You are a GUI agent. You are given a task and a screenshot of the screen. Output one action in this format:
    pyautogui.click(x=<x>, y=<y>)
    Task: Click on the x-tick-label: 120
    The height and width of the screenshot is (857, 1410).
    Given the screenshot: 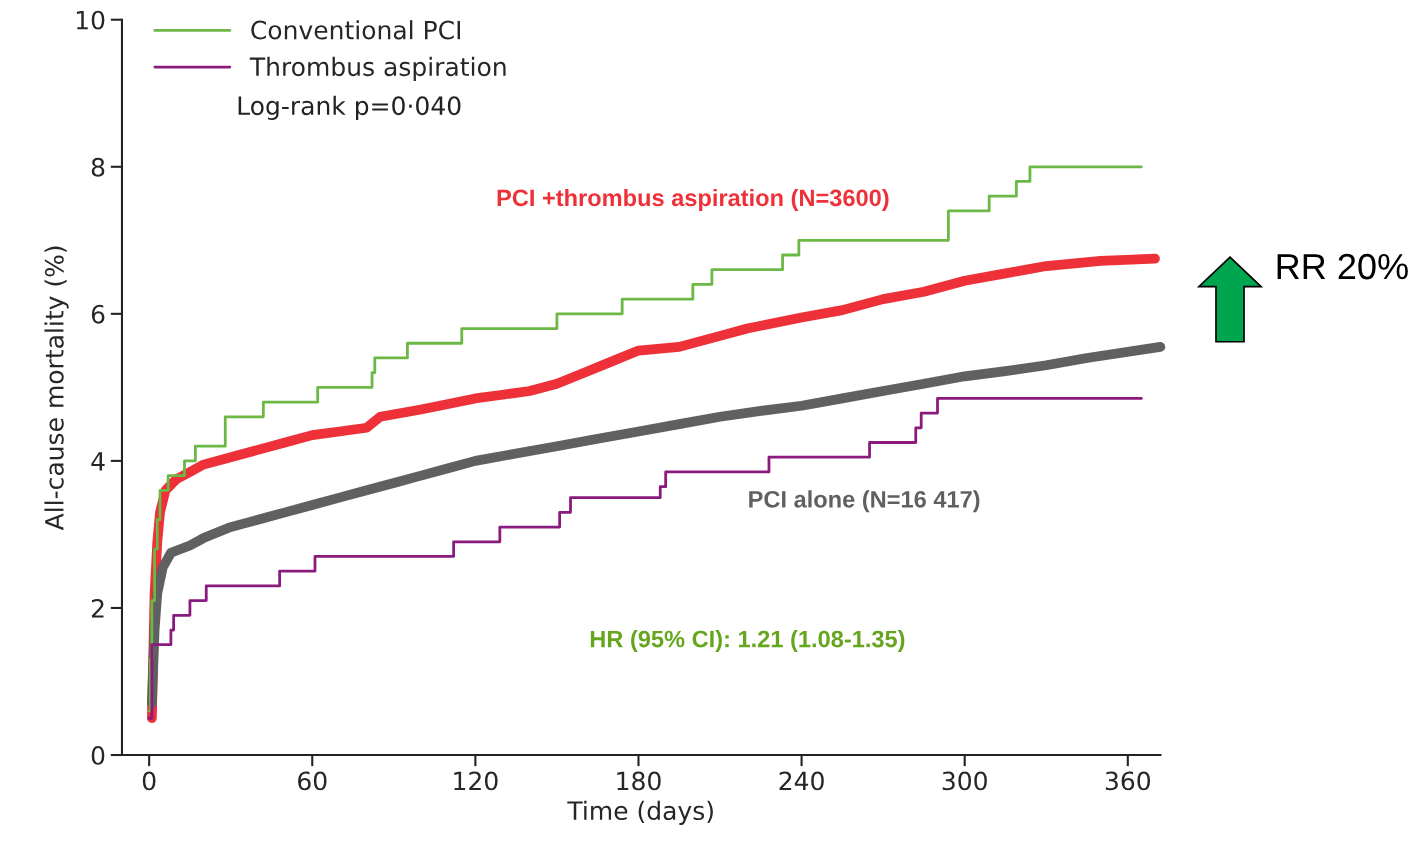 What is the action you would take?
    pyautogui.click(x=476, y=781)
    